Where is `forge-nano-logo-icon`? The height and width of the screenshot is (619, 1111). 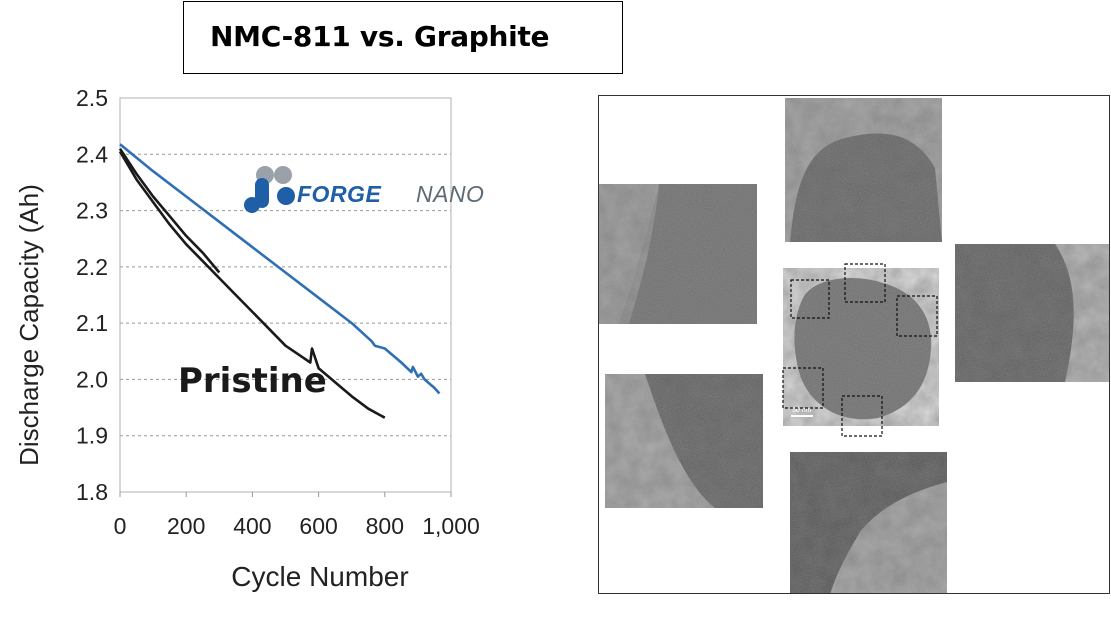 forge-nano-logo-icon is located at coordinates (269, 189).